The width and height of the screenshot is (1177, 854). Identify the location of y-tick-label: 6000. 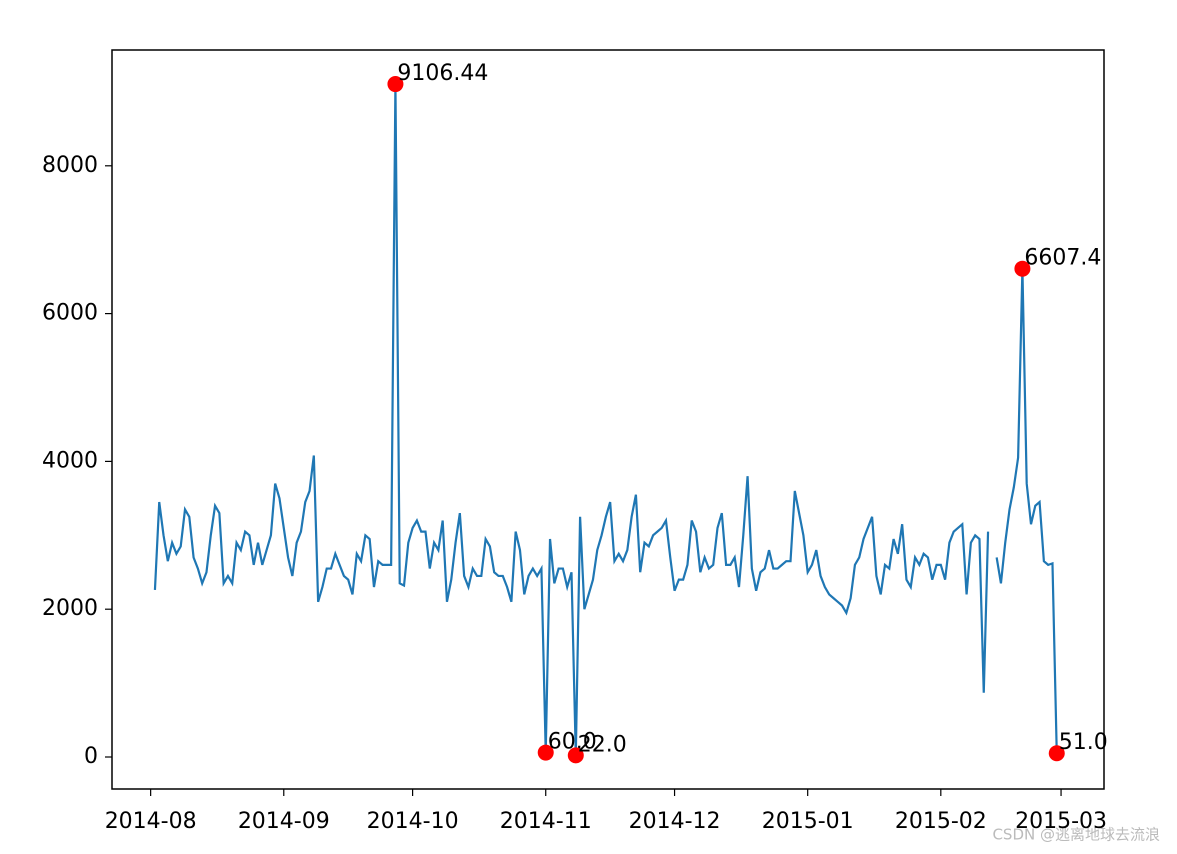
(70, 313).